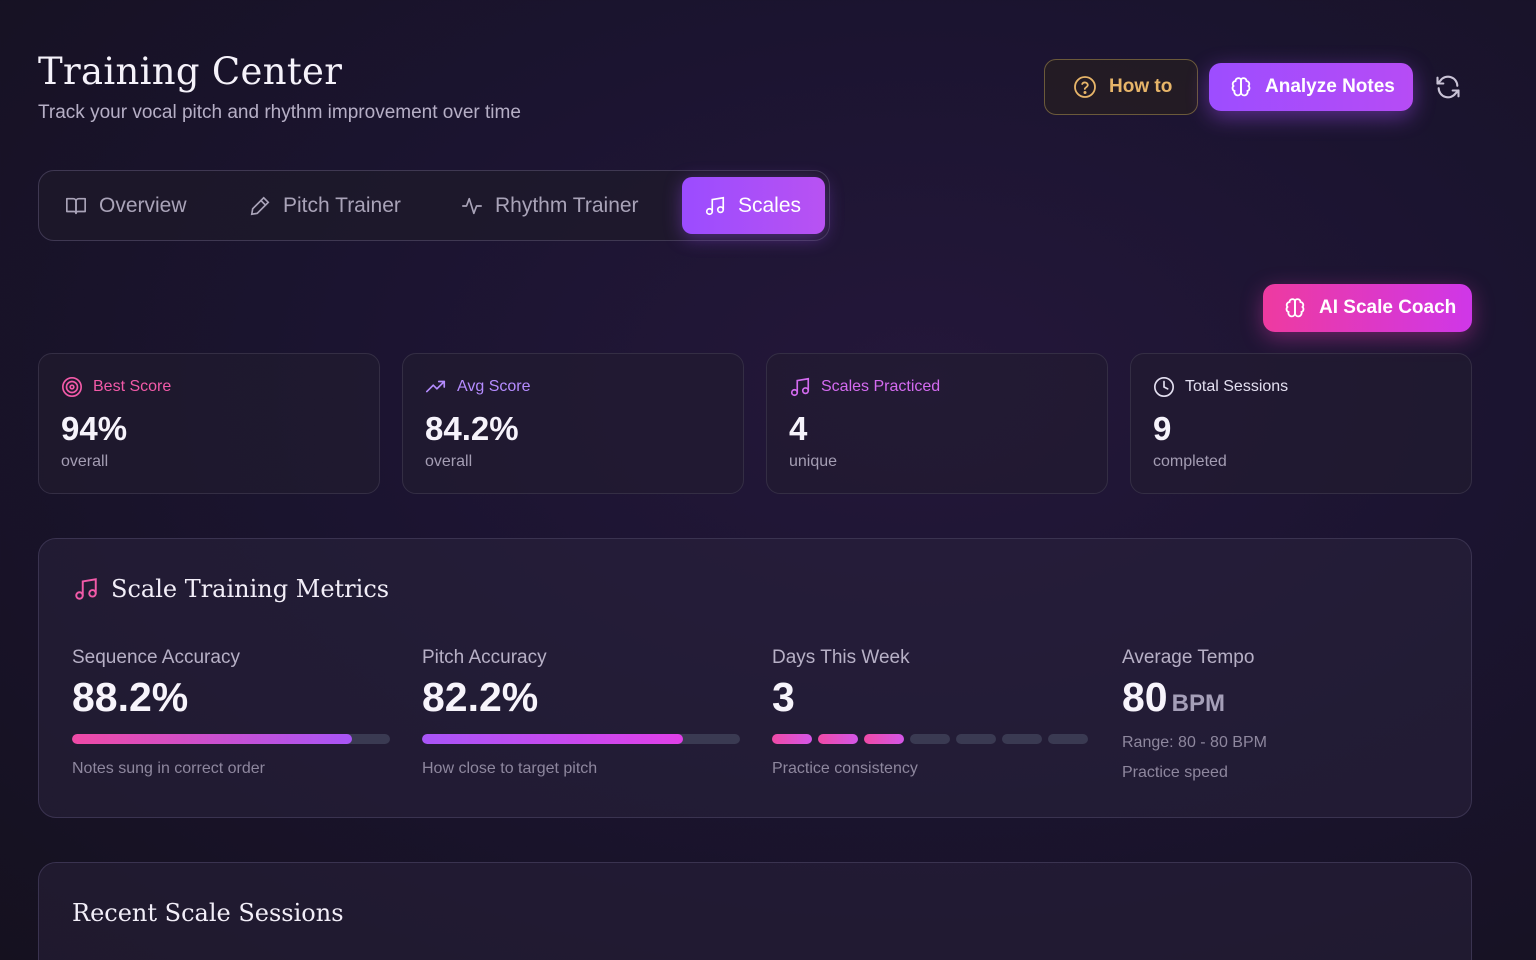 The image size is (1536, 960). Describe the element at coordinates (931, 712) in the screenshot. I see `metric-days-this-week: Days This Week 3 Practice consistency` at that location.